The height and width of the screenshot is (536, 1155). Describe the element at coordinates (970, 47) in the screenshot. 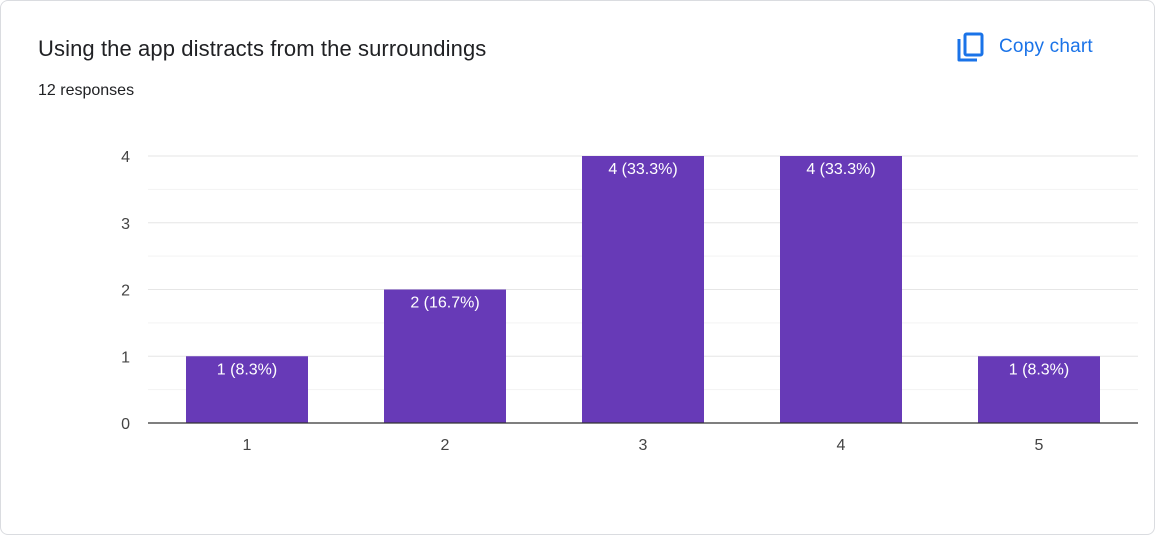

I see `copy-icon` at that location.